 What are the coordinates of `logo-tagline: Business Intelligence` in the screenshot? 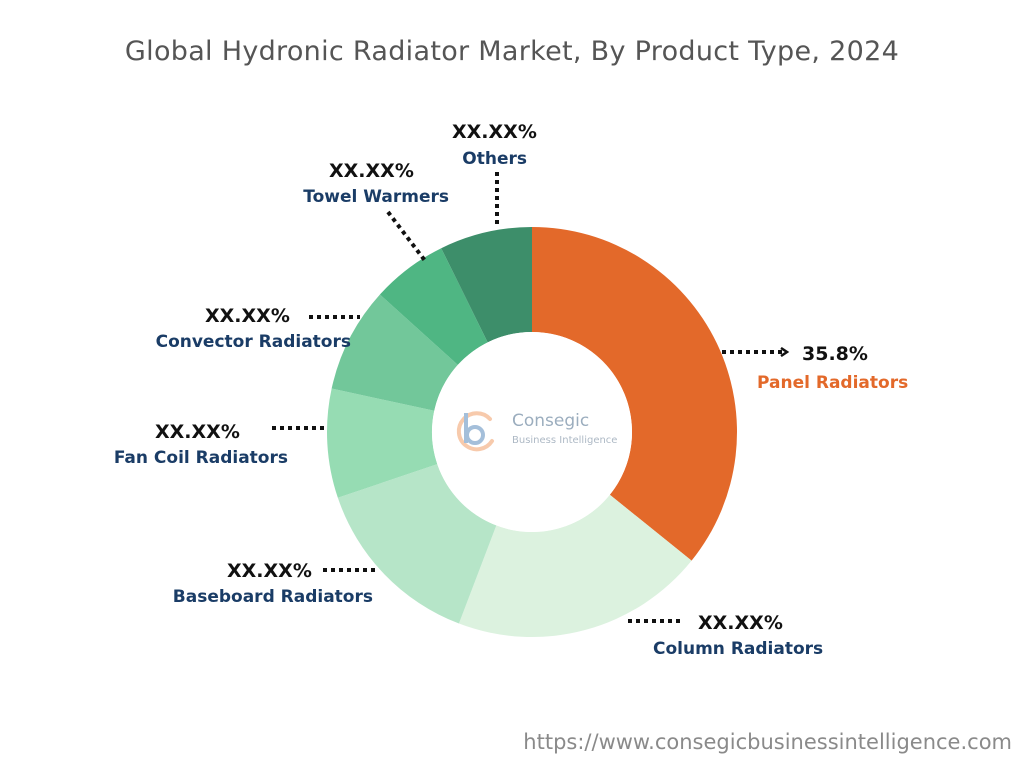 It's located at (565, 440).